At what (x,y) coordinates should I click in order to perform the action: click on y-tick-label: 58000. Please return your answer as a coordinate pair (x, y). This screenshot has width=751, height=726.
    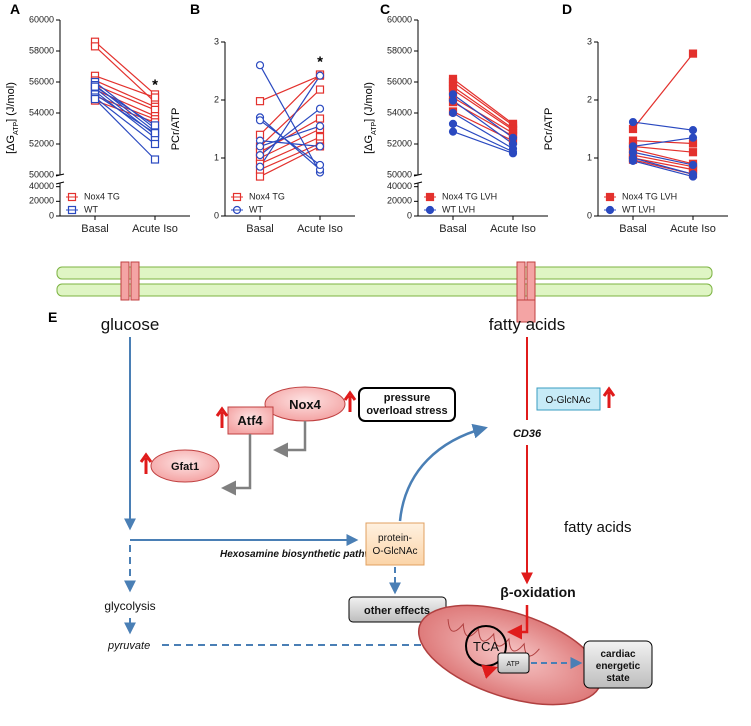
    Looking at the image, I should click on (399, 50).